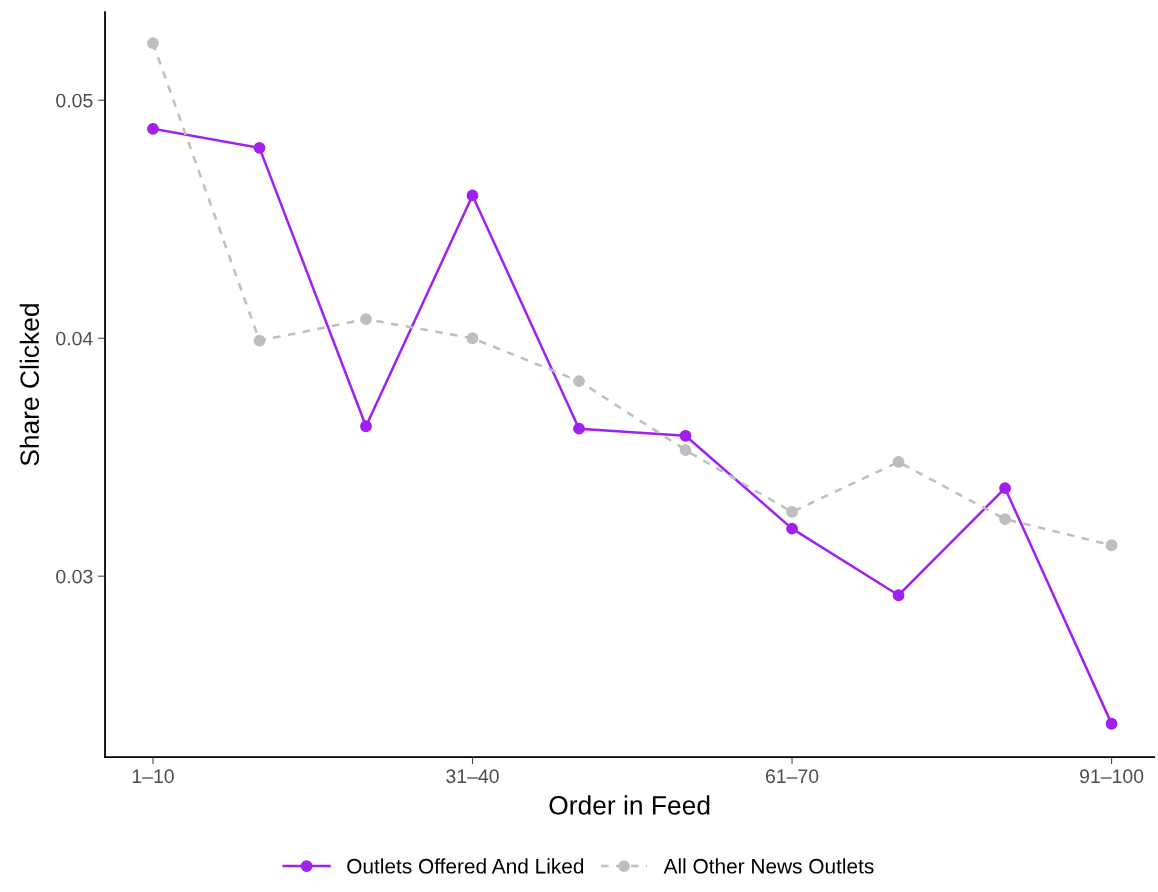 This screenshot has height=892, width=1158. Describe the element at coordinates (1112, 776) in the screenshot. I see `x-tick-label: 91–100` at that location.